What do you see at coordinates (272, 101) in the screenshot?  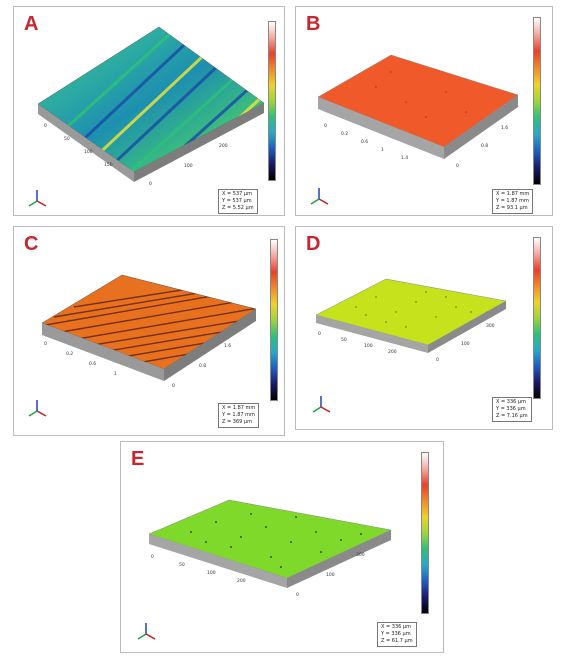 I see `colorbar-a` at bounding box center [272, 101].